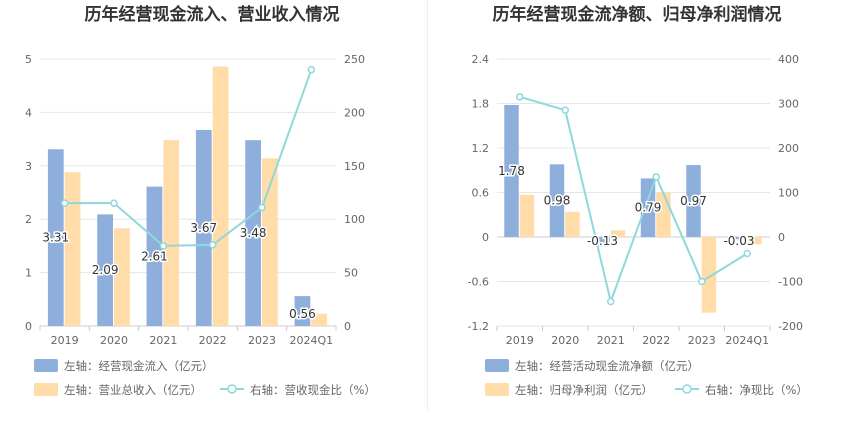 This screenshot has height=437, width=850. I want to click on y-right-tick-label: 250, so click(354, 59).